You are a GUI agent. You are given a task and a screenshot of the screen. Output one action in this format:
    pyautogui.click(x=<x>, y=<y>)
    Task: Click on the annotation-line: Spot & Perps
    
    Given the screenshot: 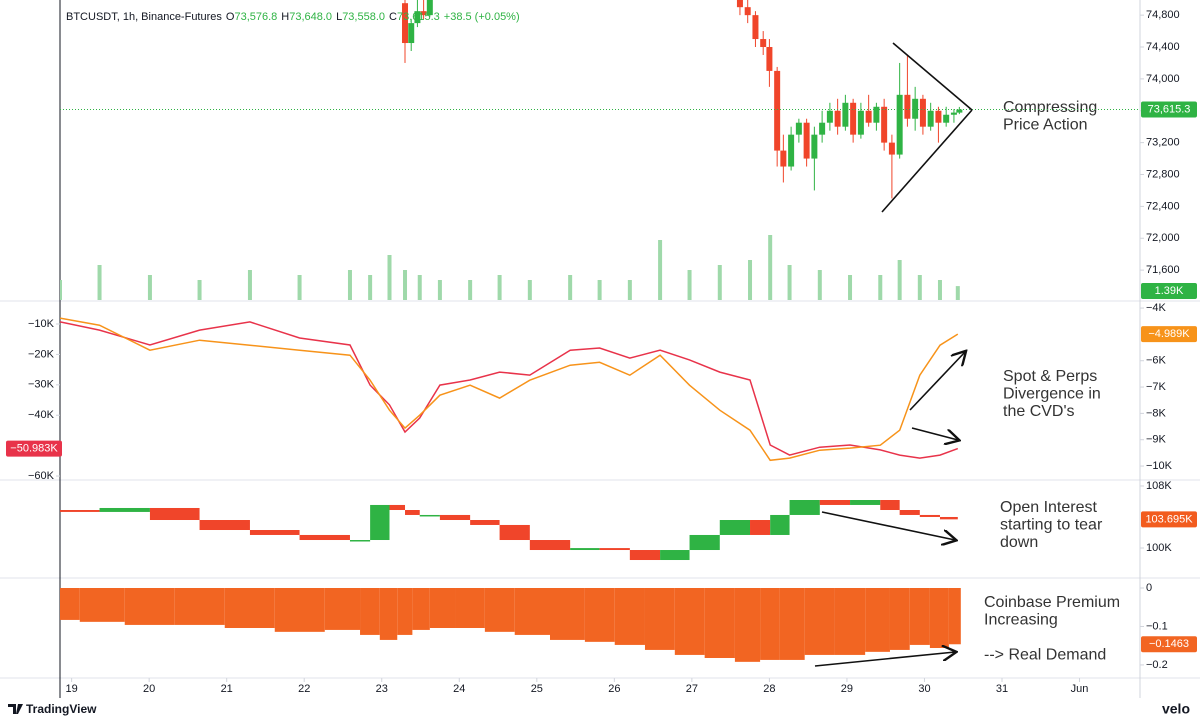 What is the action you would take?
    pyautogui.click(x=1050, y=376)
    